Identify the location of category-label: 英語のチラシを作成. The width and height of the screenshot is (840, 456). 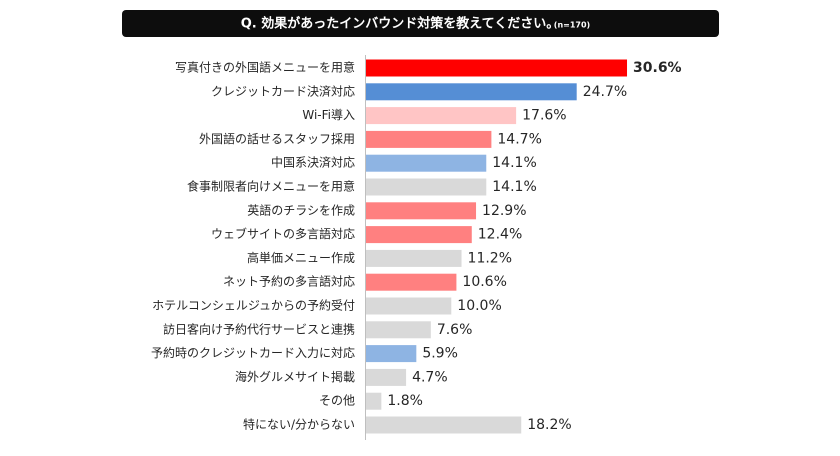
(301, 209).